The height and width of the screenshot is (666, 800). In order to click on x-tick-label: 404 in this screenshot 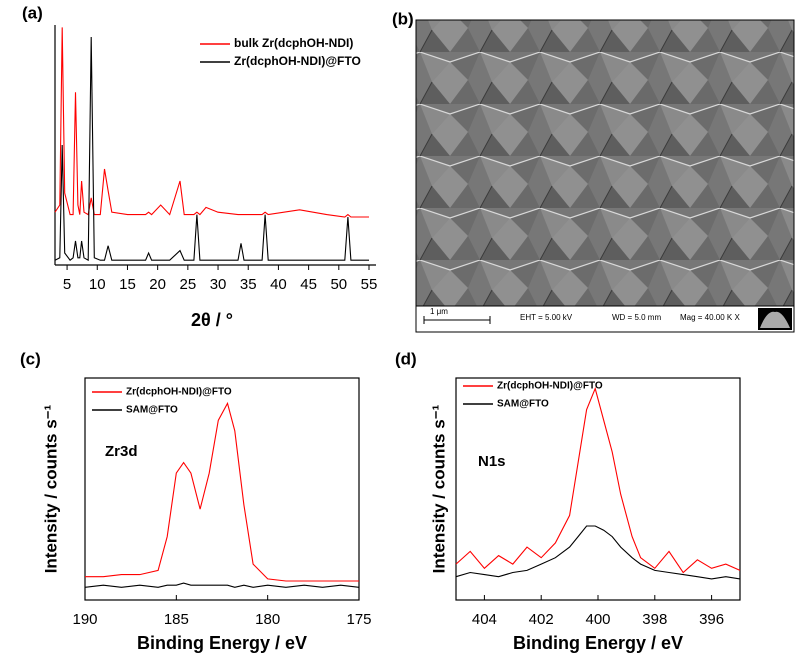, I will do `click(484, 619)`.